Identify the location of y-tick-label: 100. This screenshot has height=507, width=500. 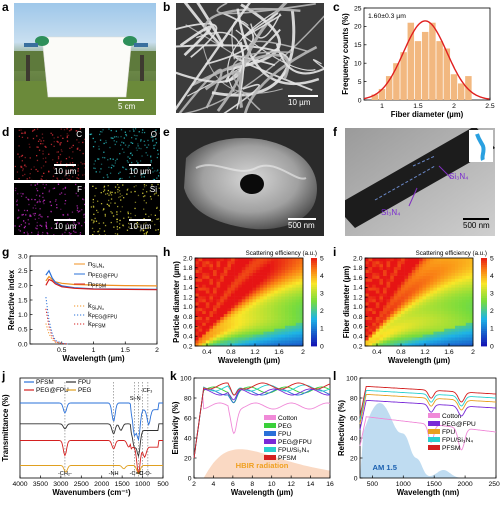
(186, 378).